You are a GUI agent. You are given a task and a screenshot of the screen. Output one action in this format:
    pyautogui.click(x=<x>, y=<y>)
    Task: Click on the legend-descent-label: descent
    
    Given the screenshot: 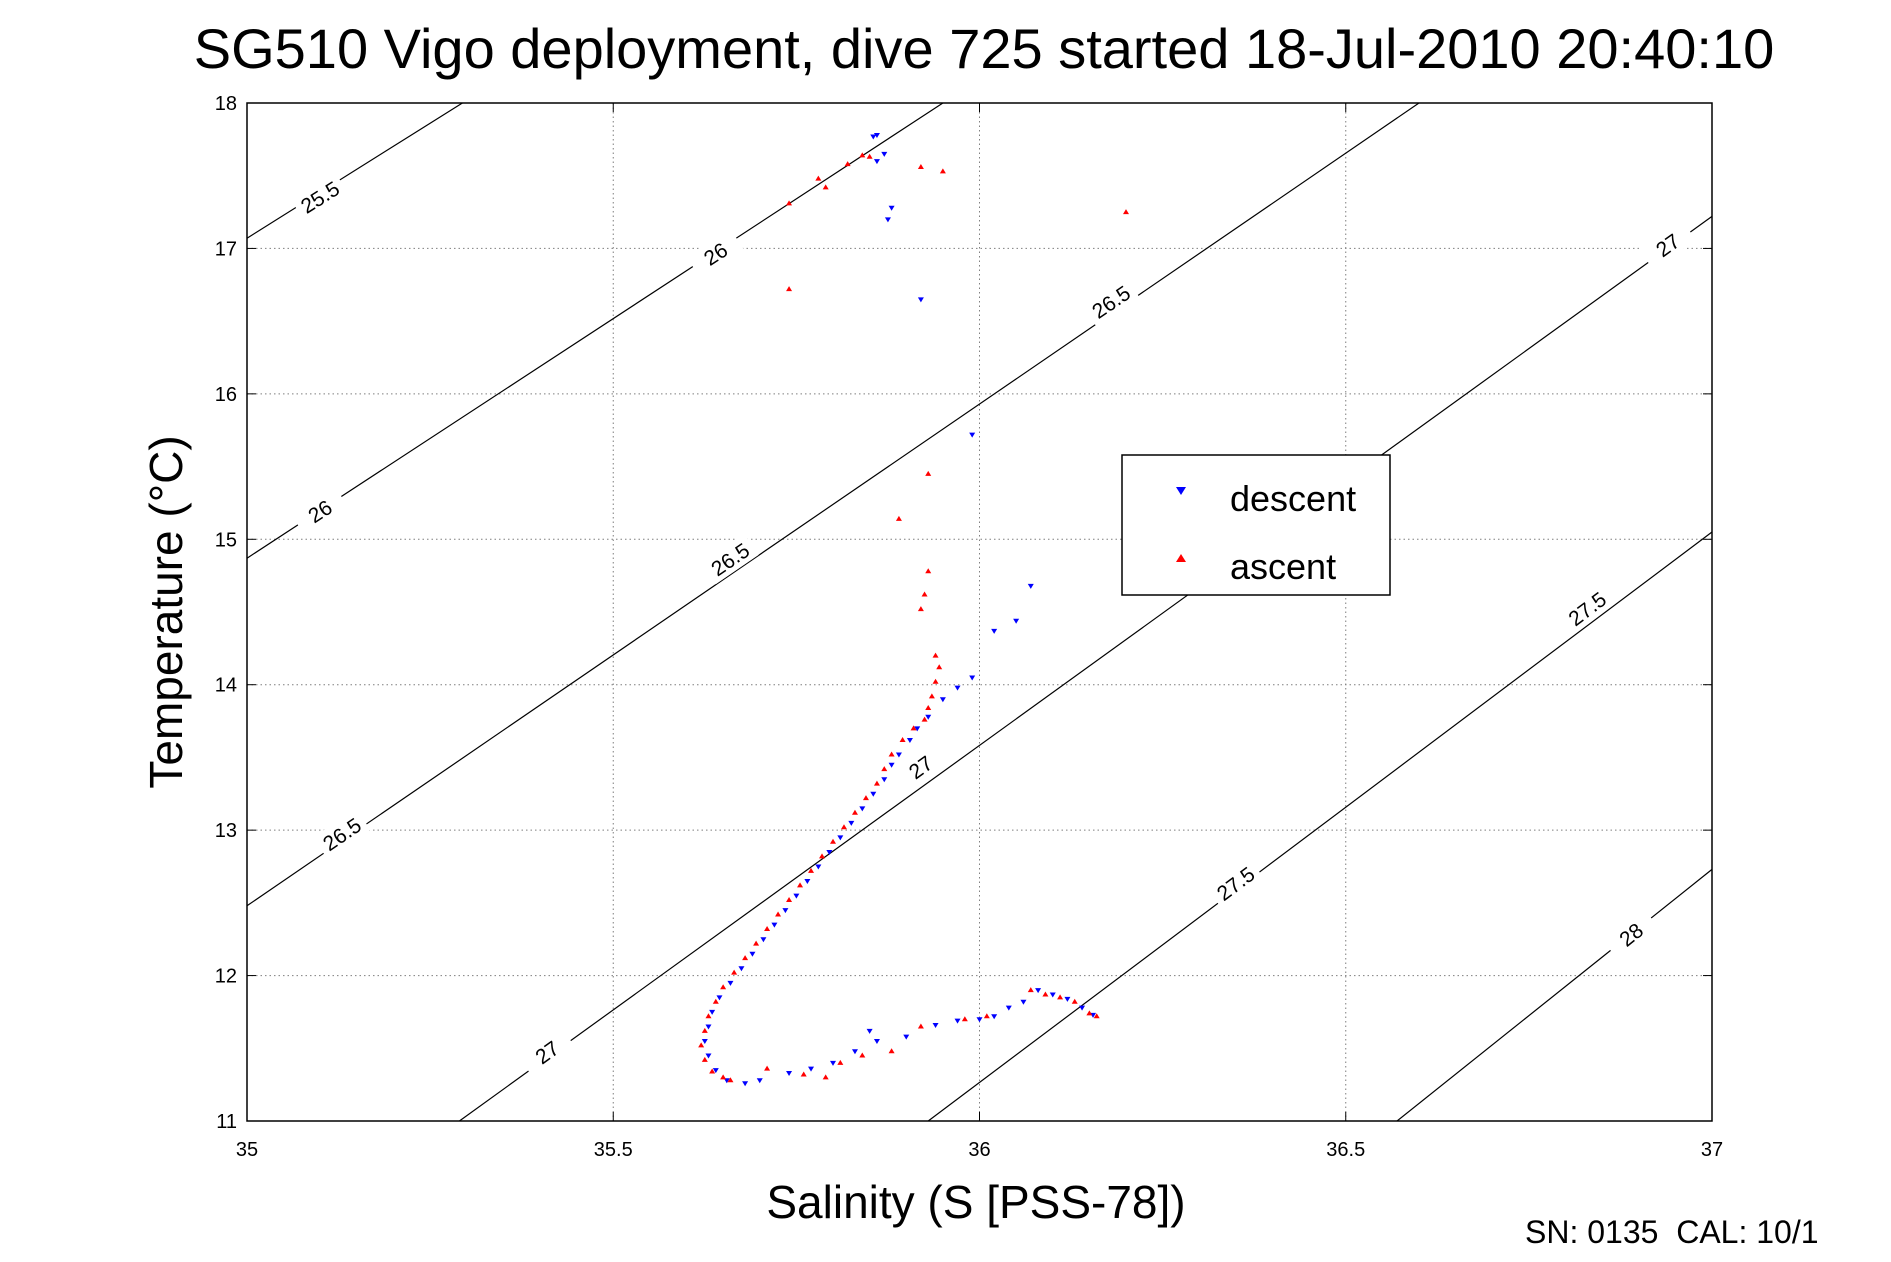 What is the action you would take?
    pyautogui.click(x=1293, y=498)
    